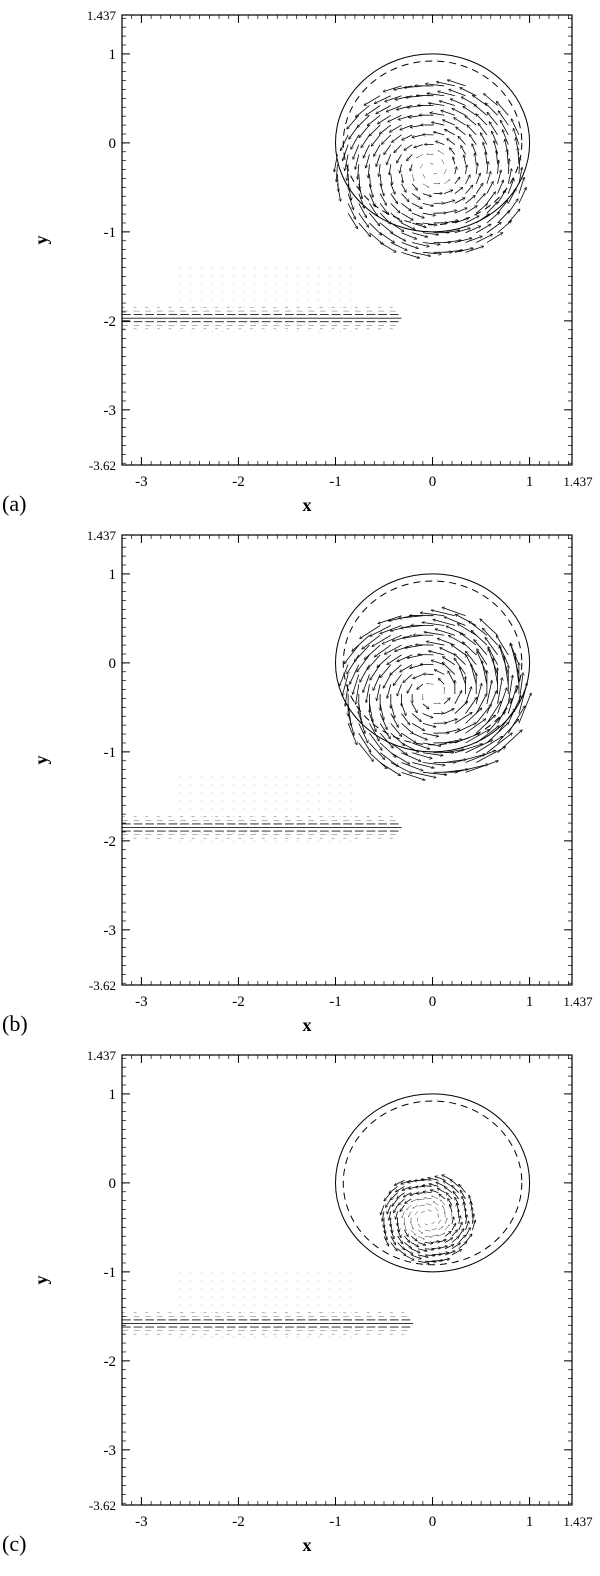 The height and width of the screenshot is (1576, 600). What do you see at coordinates (307, 1025) in the screenshot?
I see `x-axis-title: x` at bounding box center [307, 1025].